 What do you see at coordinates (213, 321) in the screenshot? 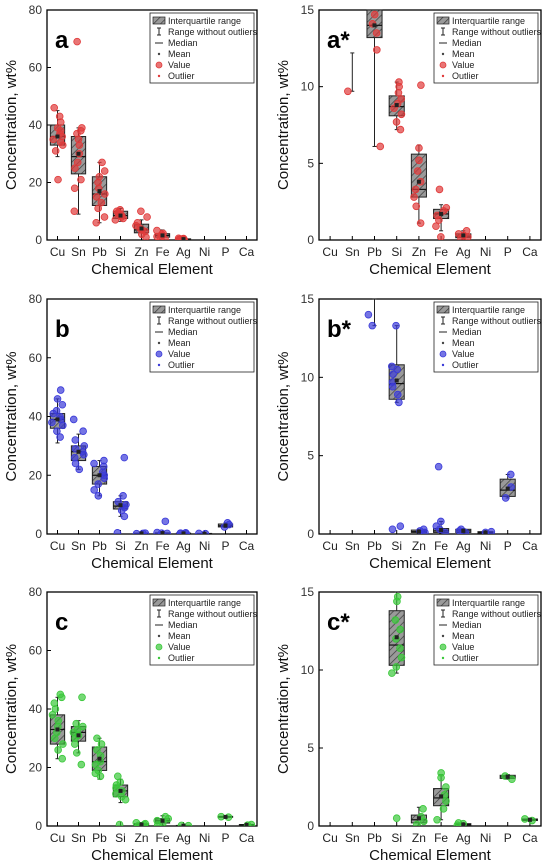
I see `legend-item-label: Range without outliers` at bounding box center [213, 321].